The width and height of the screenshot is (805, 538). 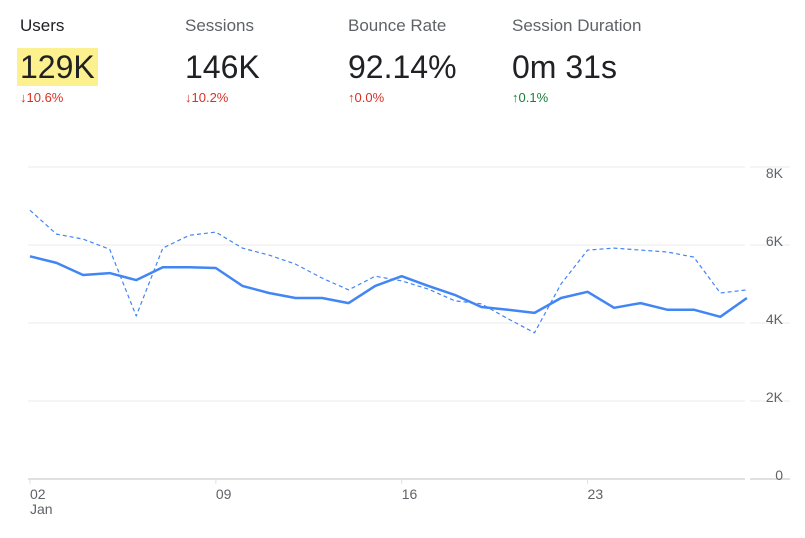 What do you see at coordinates (397, 25) in the screenshot?
I see `metric-label: Bounce Rate` at bounding box center [397, 25].